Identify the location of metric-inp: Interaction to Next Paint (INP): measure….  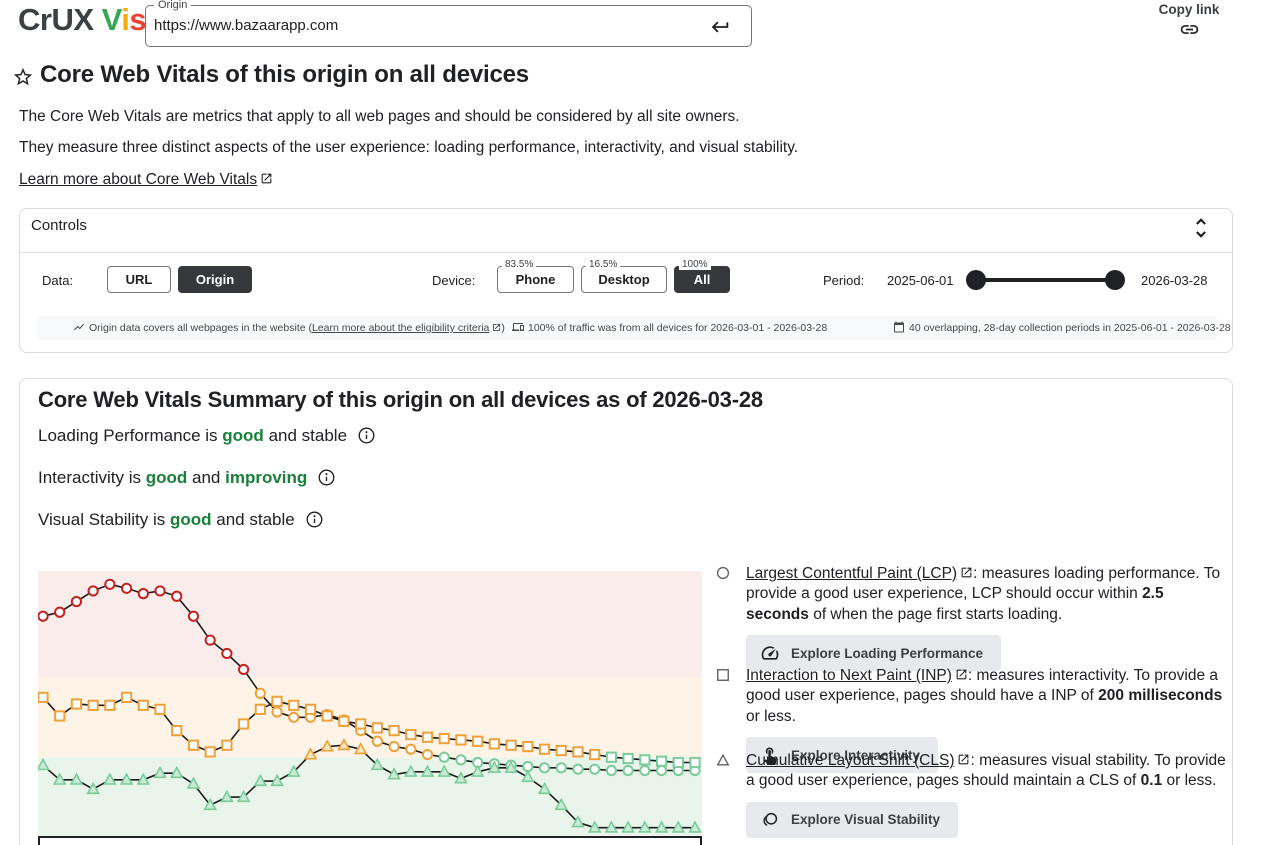
(976, 720).